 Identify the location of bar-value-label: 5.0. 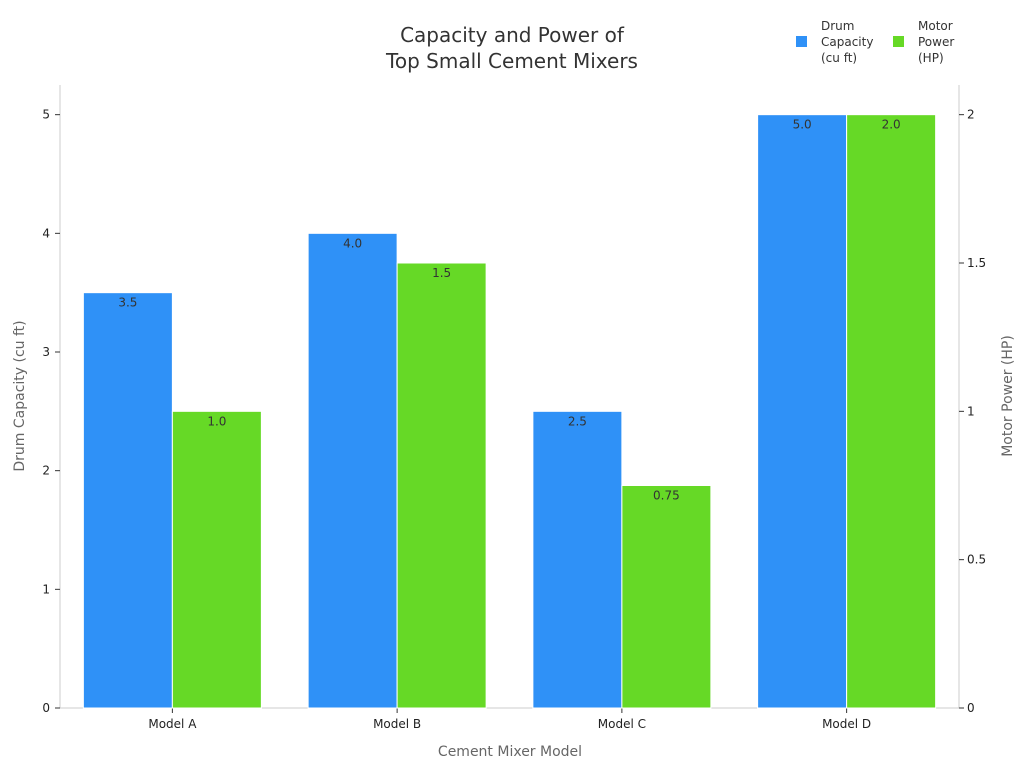
(802, 125).